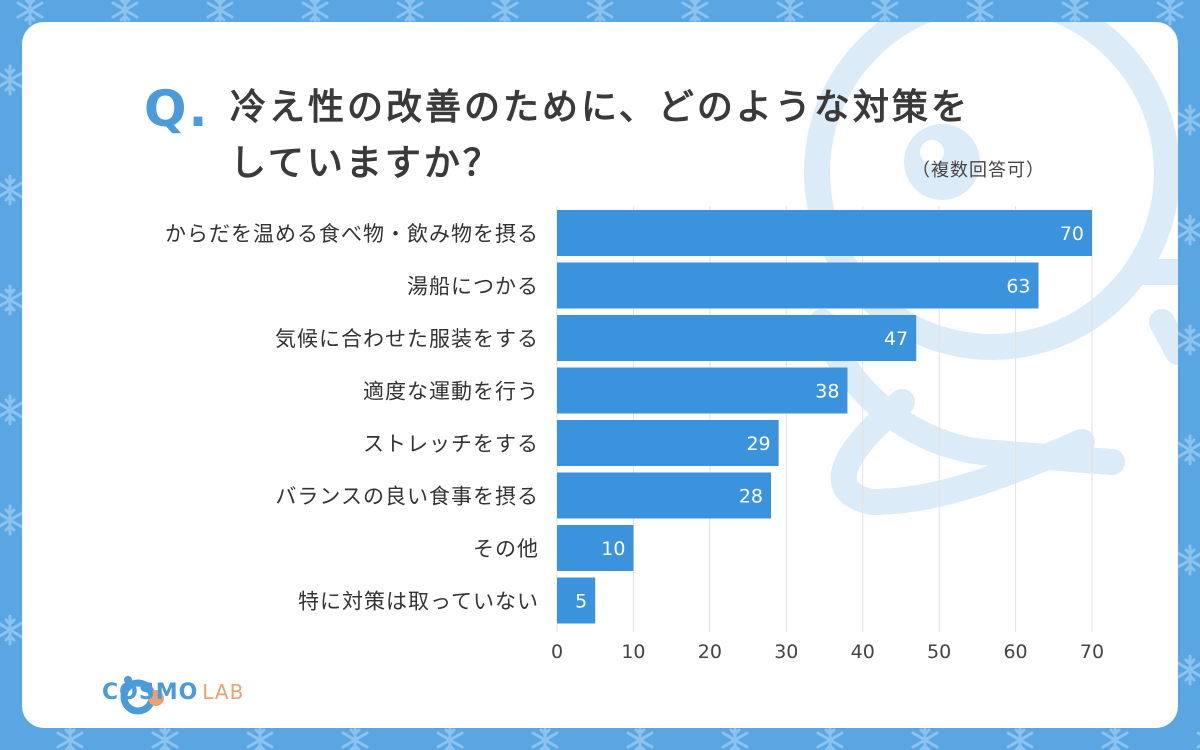  I want to click on multiple-answer-note: （複数回答可）, so click(978, 170).